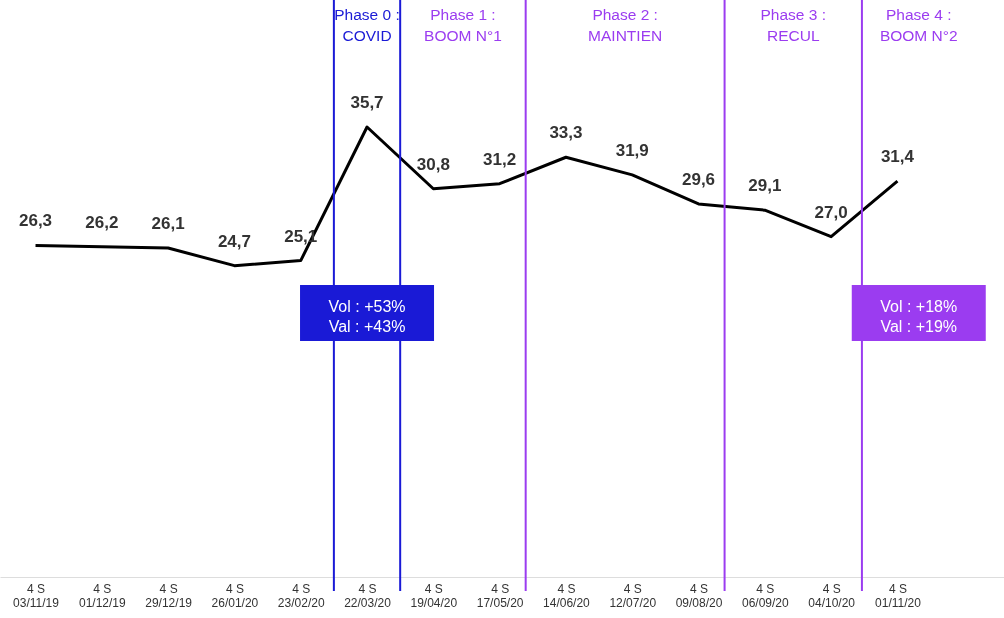 Image resolution: width=1004 pixels, height=618 pixels. Describe the element at coordinates (234, 241) in the screenshot. I see `data-label: 24,7` at that location.